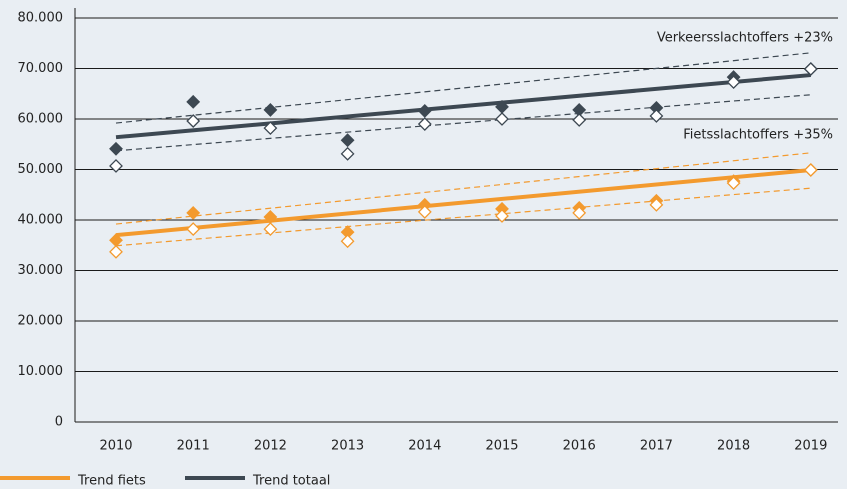 The width and height of the screenshot is (847, 489). What do you see at coordinates (810, 446) in the screenshot?
I see `x-tick-label: 2019` at bounding box center [810, 446].